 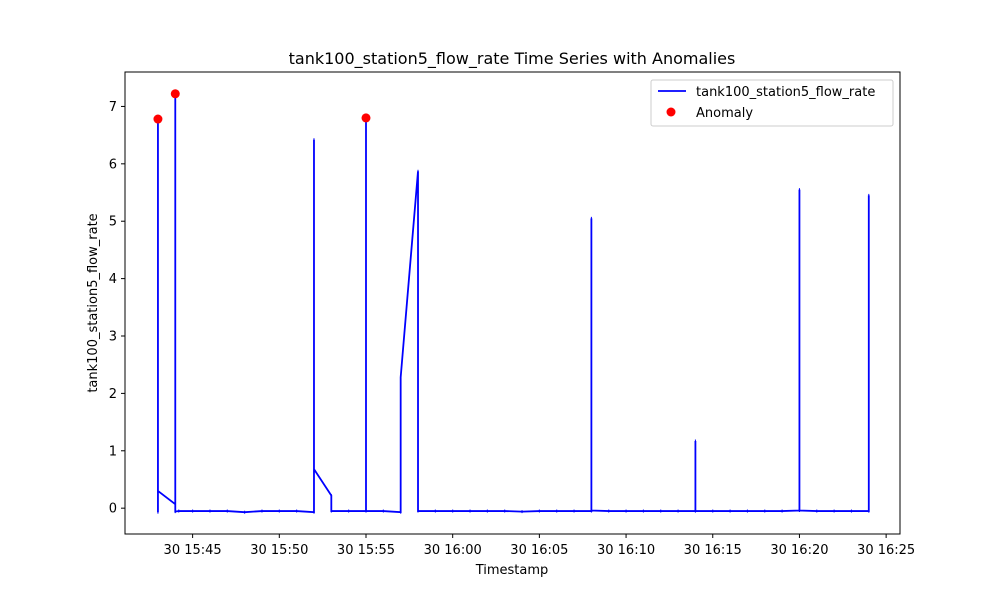 What do you see at coordinates (117, 308) in the screenshot?
I see `y-axis: 0 1 2 3 4 5 6 7` at bounding box center [117, 308].